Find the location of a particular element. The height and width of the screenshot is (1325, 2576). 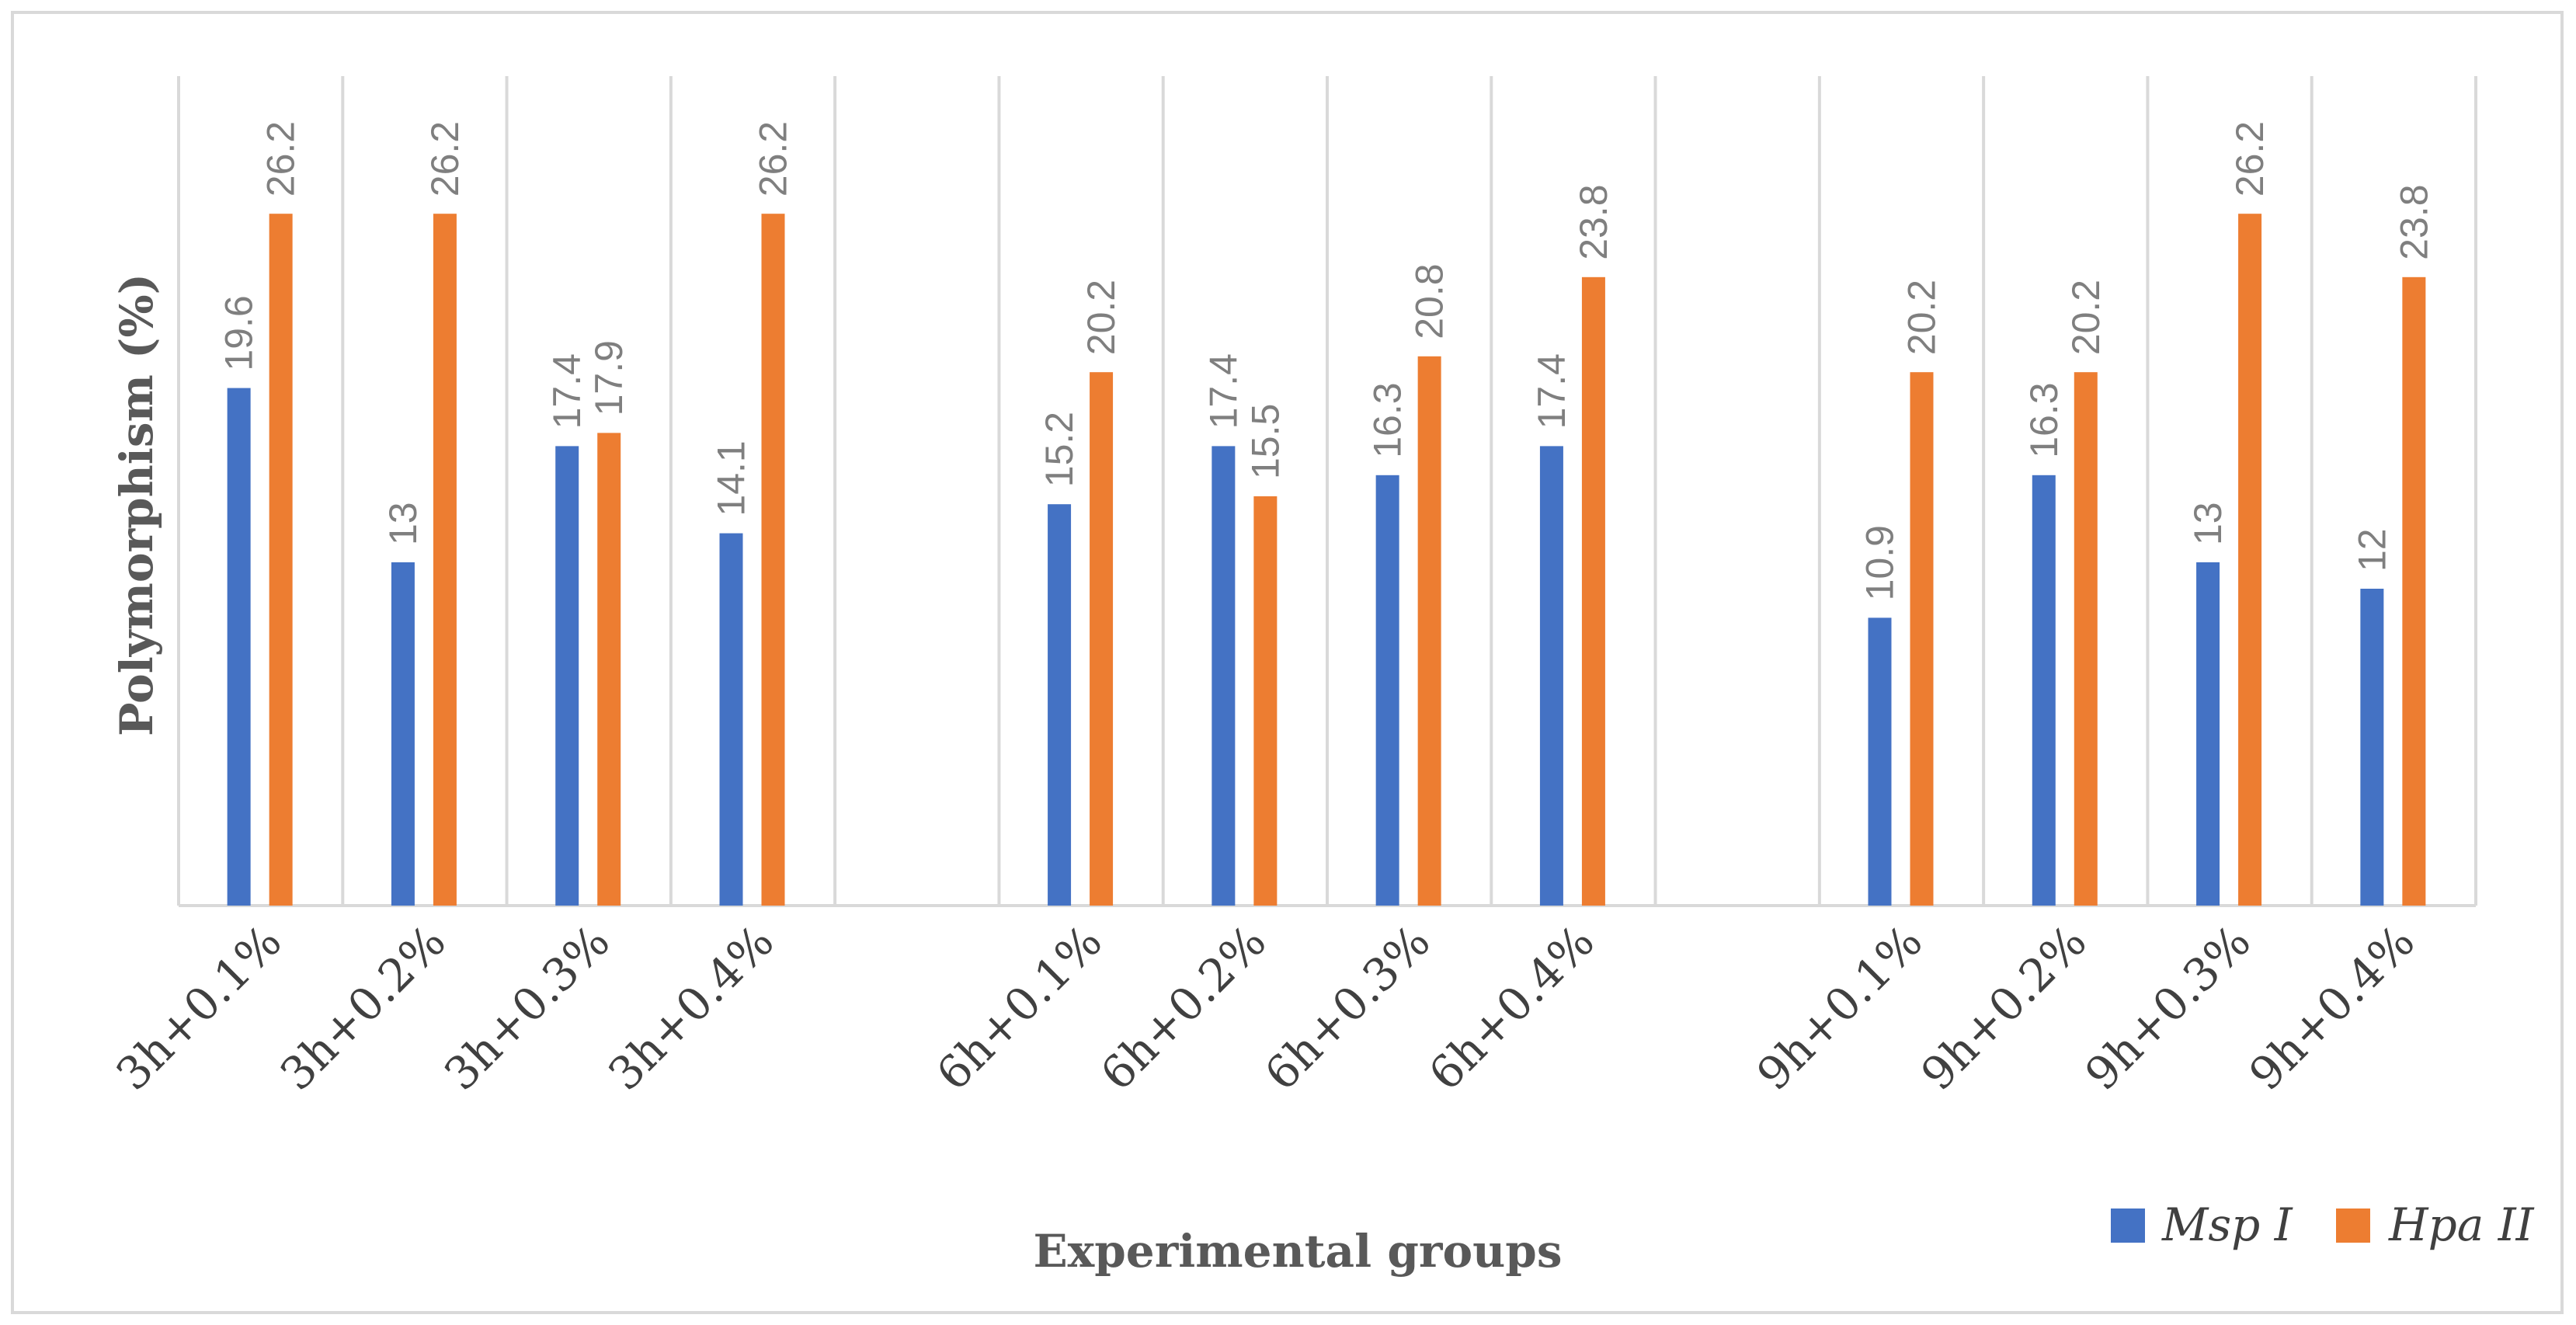

legend-swatch-msp is located at coordinates (2128, 1225).